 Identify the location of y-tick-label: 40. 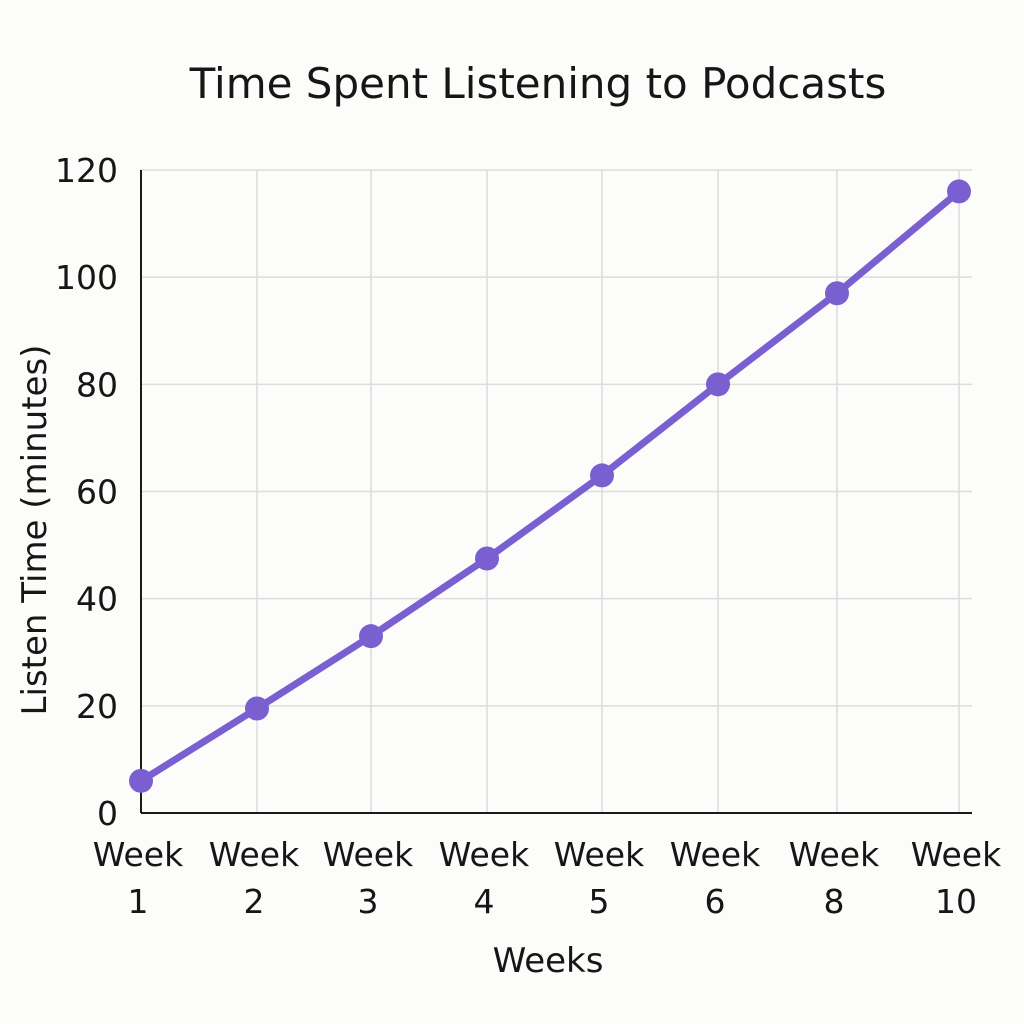
(97, 599).